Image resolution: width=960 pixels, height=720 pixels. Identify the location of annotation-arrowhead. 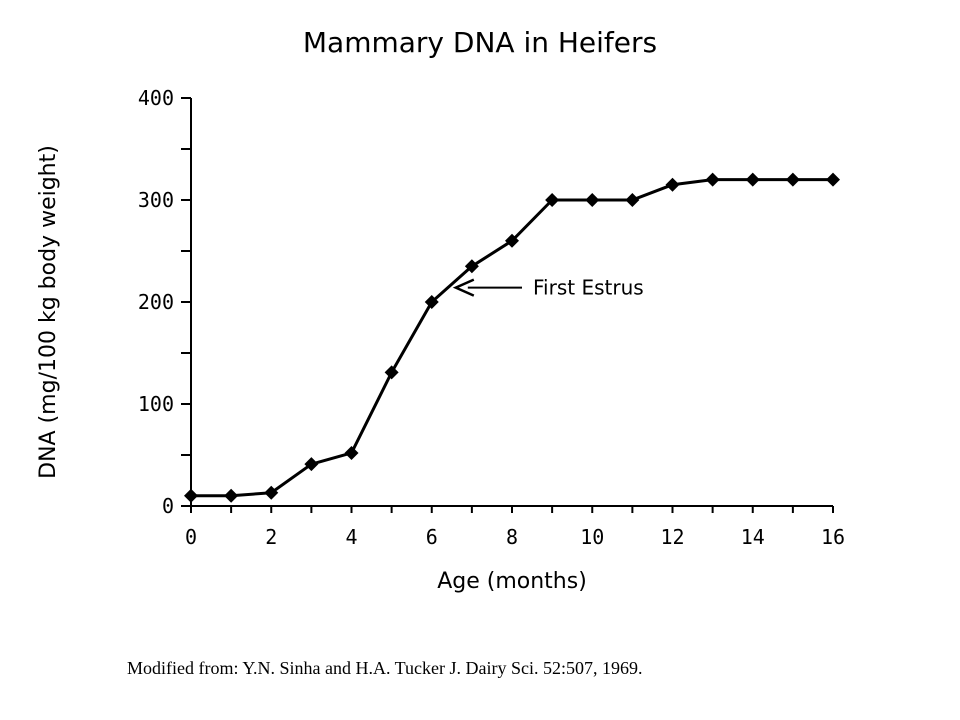
(463, 287).